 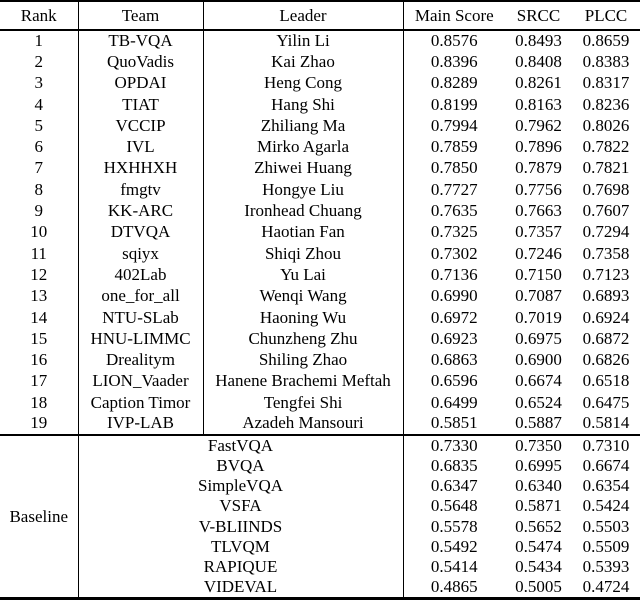 I want to click on plcc-cell: 0.8659, so click(x=606, y=41).